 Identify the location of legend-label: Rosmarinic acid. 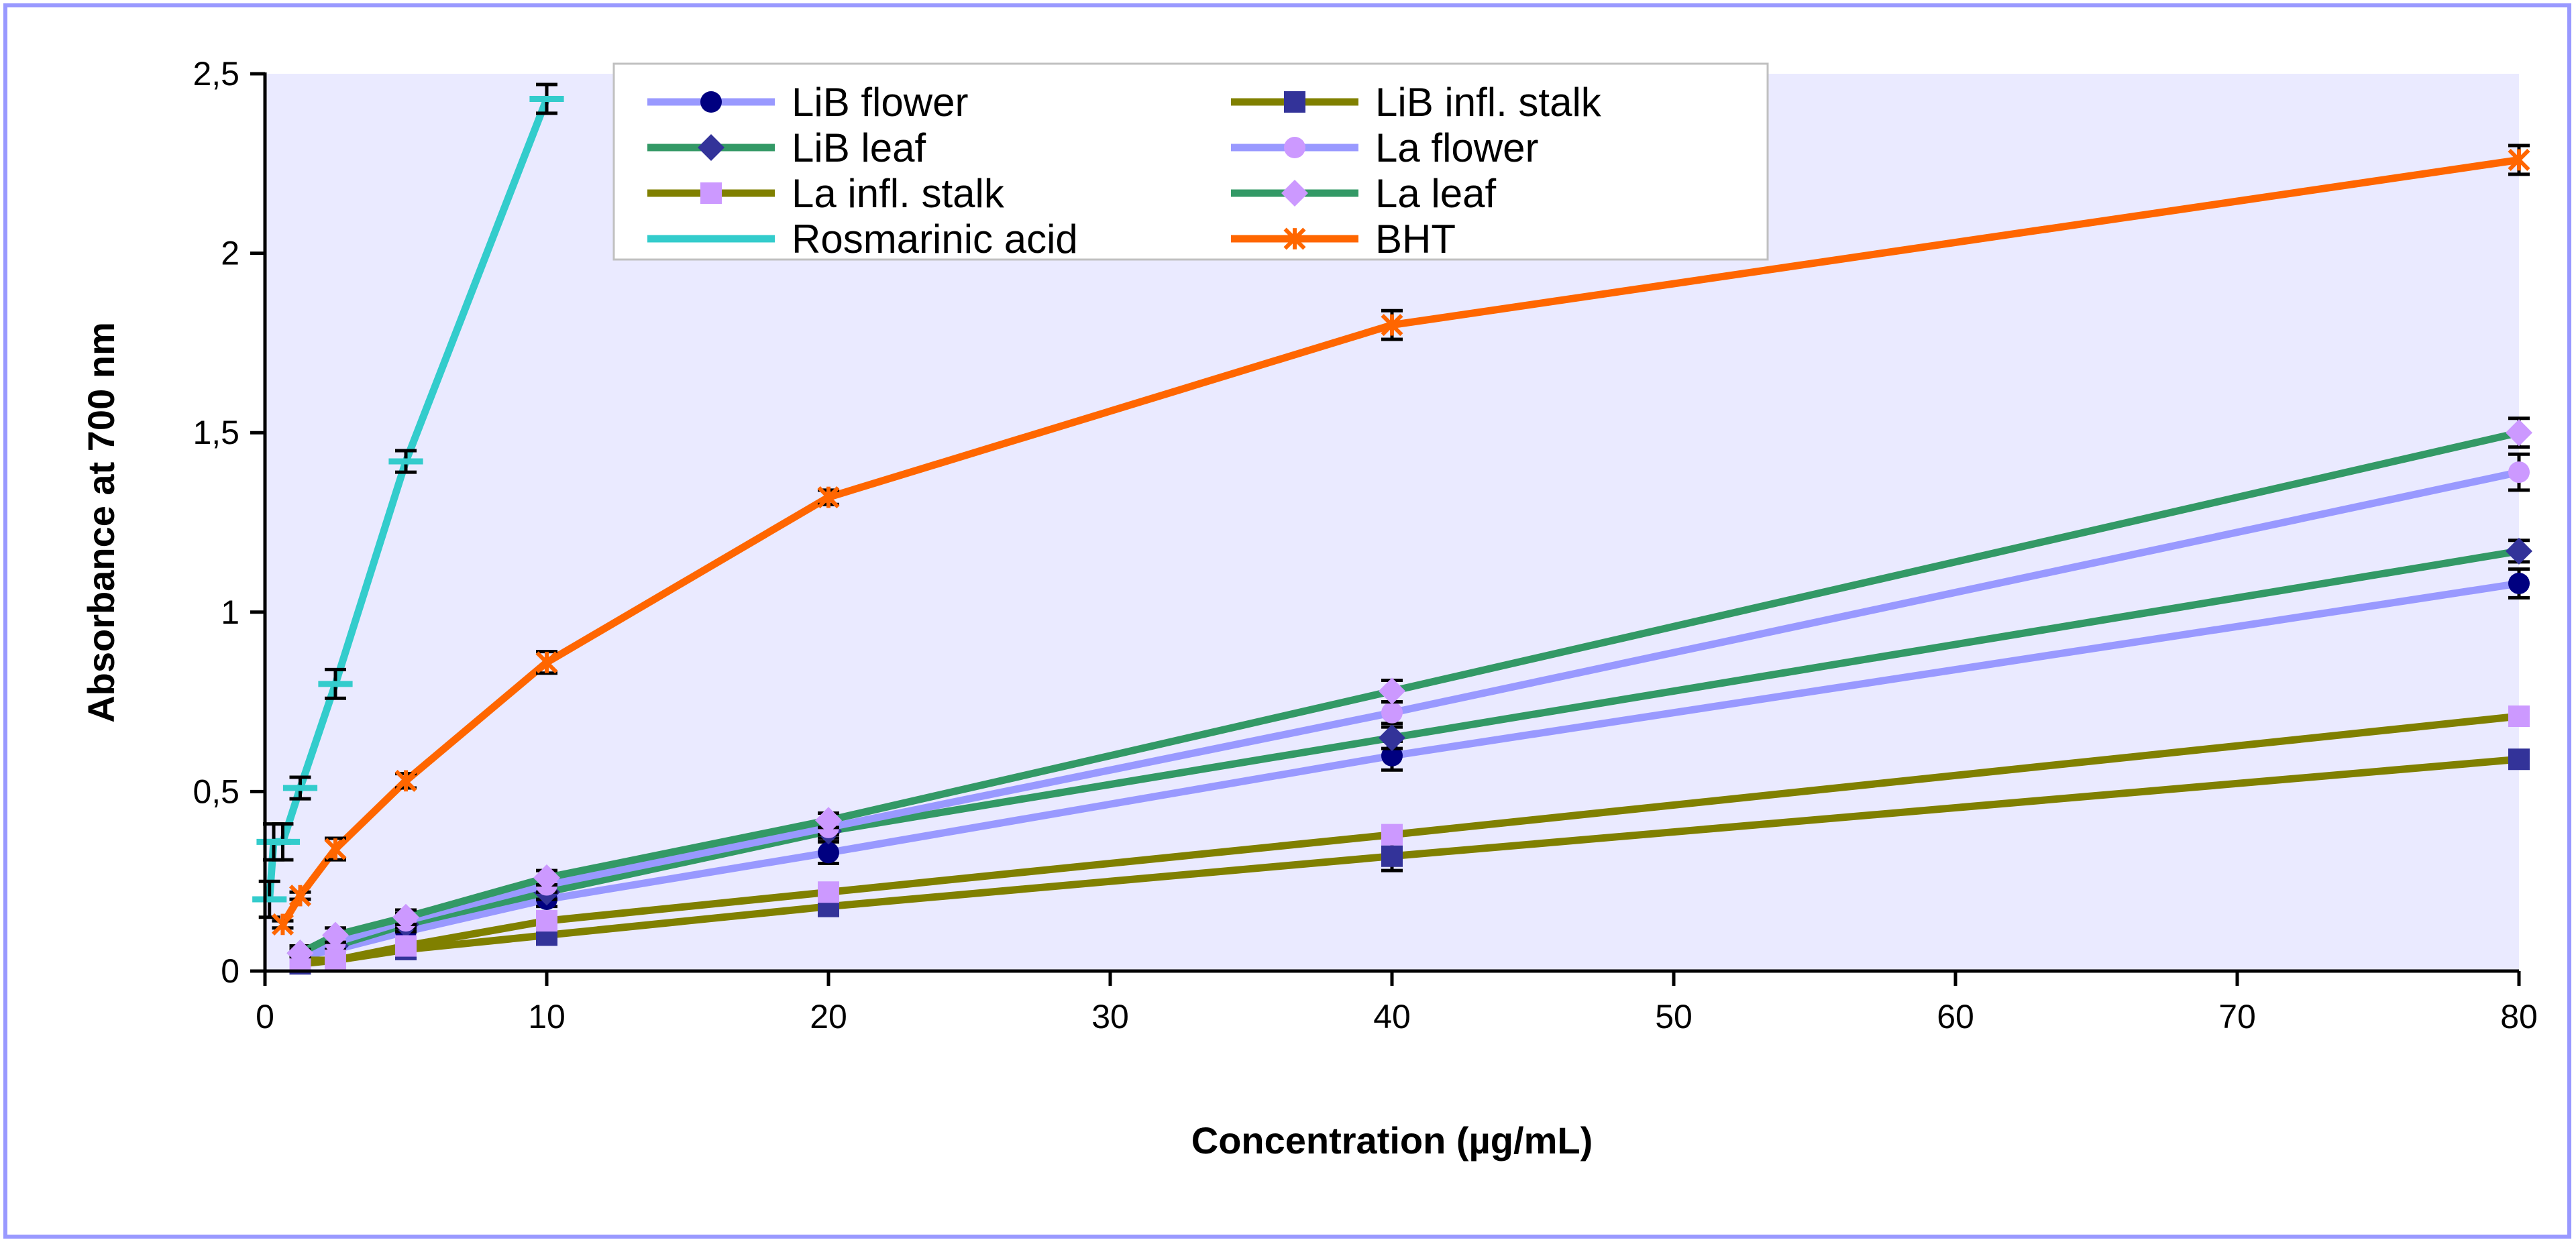
(935, 240).